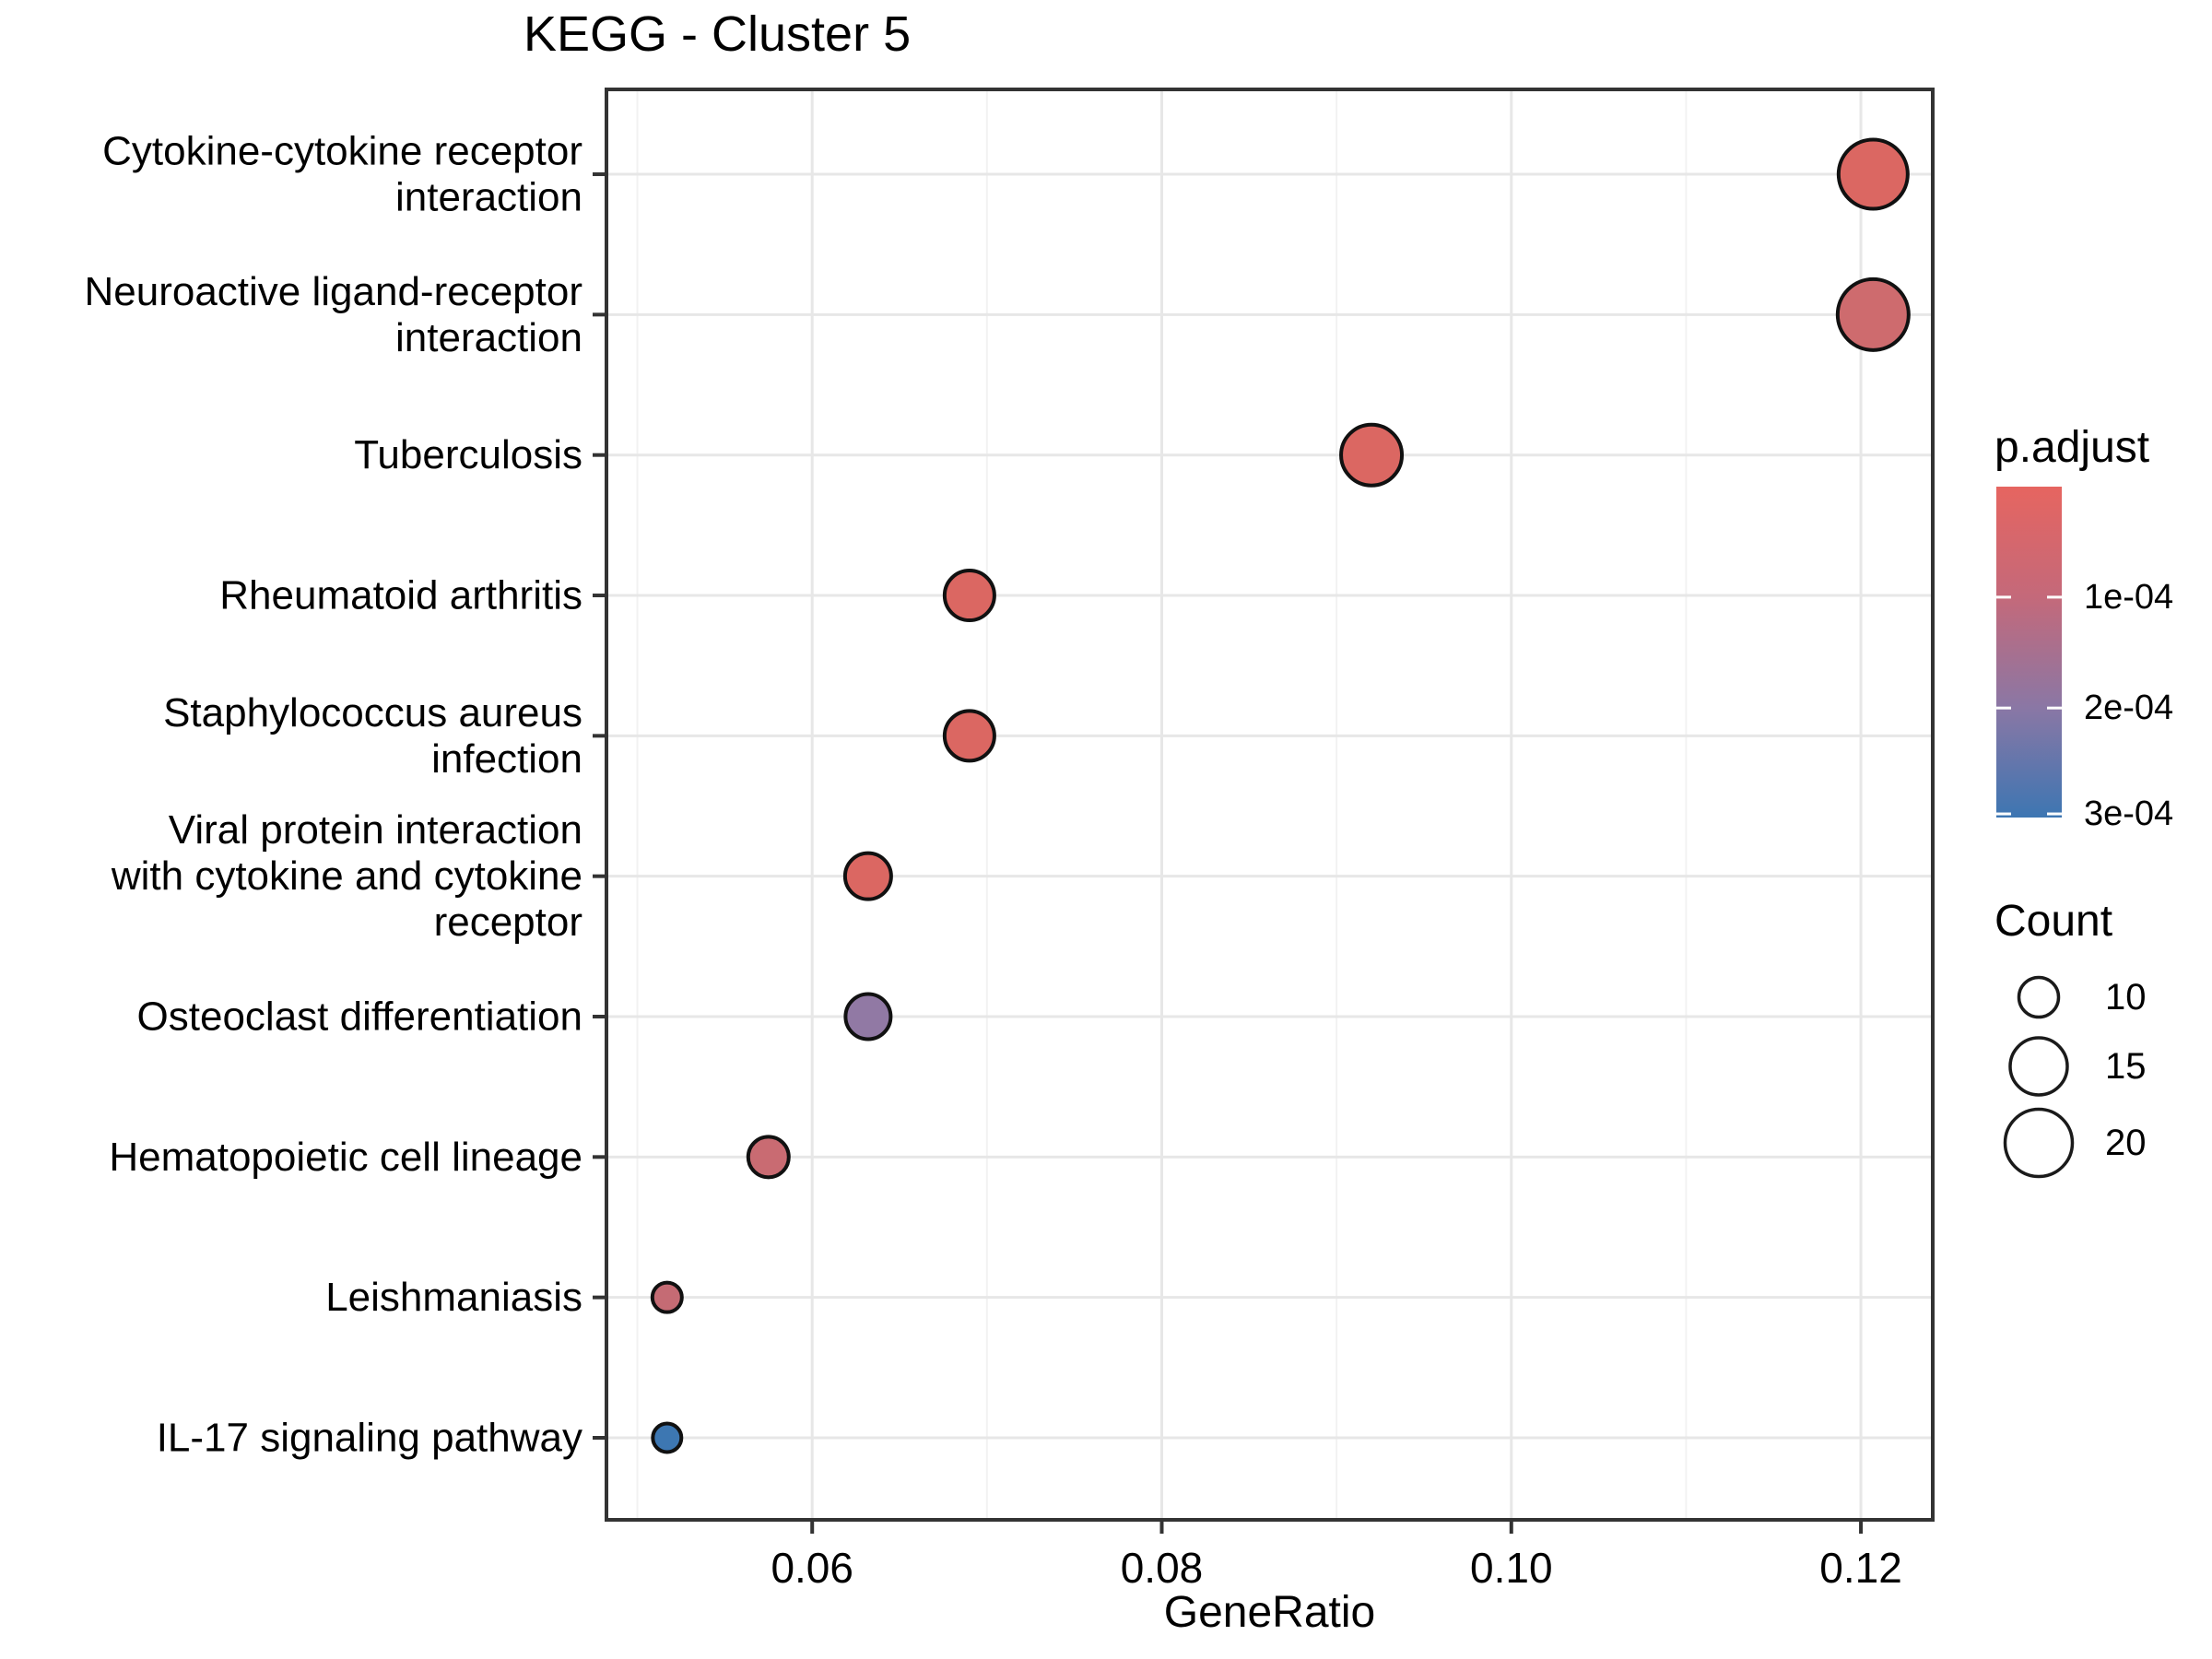  Describe the element at coordinates (400, 595) in the screenshot. I see `y-axis-label: Rheumatoid arthritis` at that location.